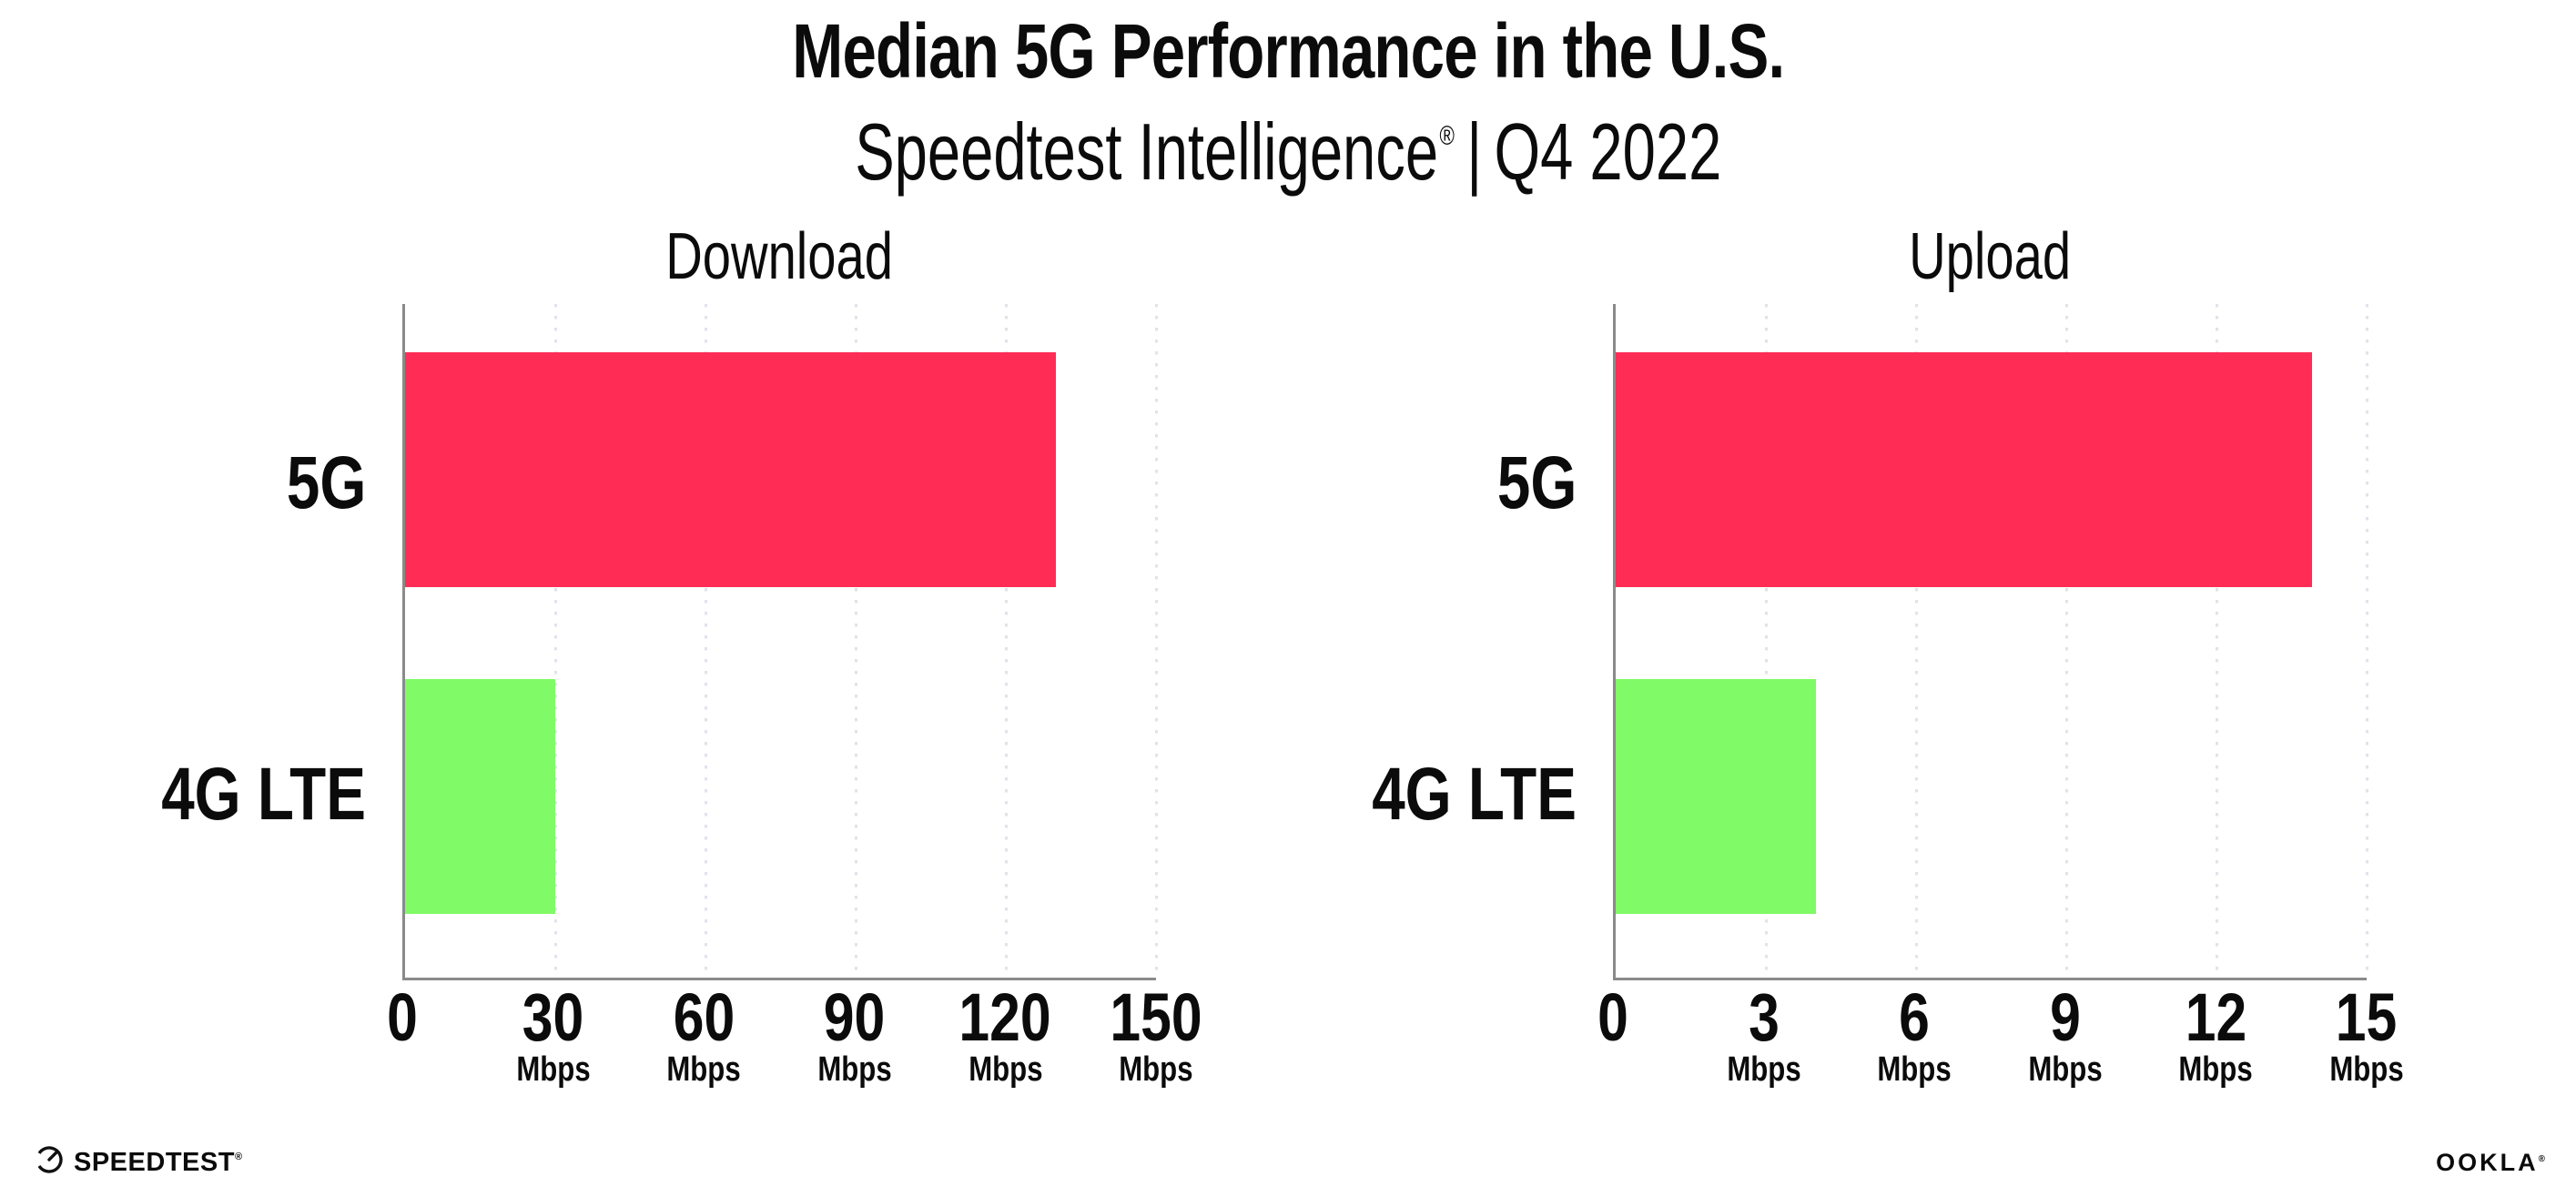  I want to click on tick-value: 3, so click(1764, 1017).